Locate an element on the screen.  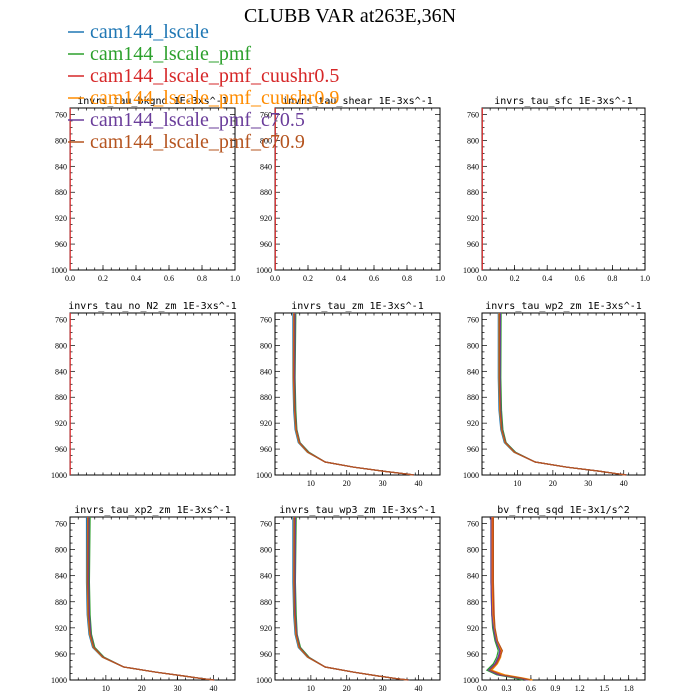
x-tick-label: 1.0 is located at coordinates (235, 278).